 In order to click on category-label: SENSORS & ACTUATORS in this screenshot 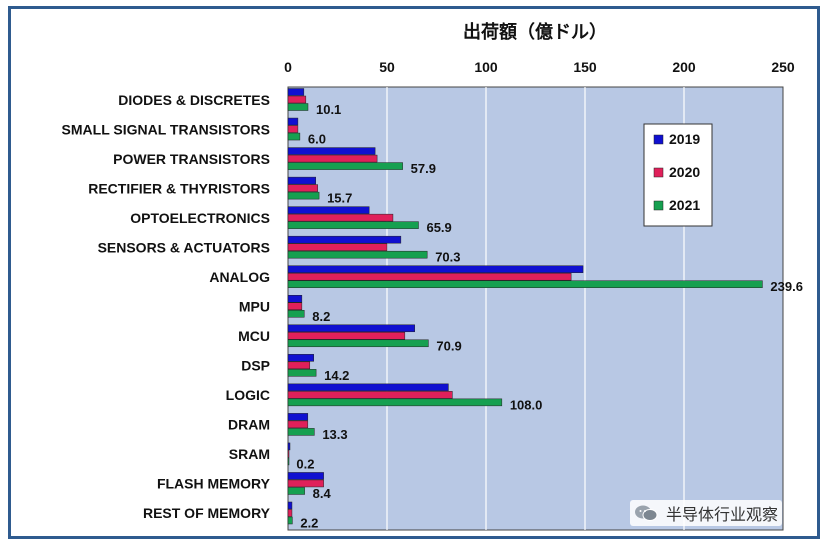, I will do `click(184, 247)`.